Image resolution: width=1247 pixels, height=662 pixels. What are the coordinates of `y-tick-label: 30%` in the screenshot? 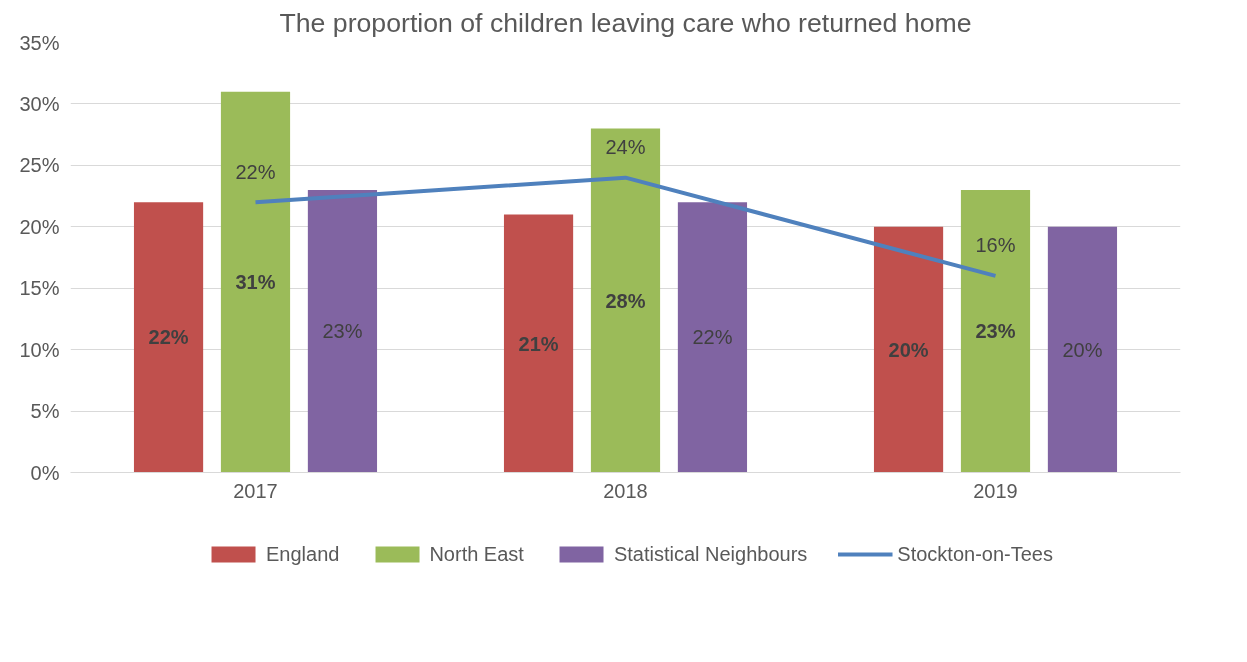 It's located at (39, 103).